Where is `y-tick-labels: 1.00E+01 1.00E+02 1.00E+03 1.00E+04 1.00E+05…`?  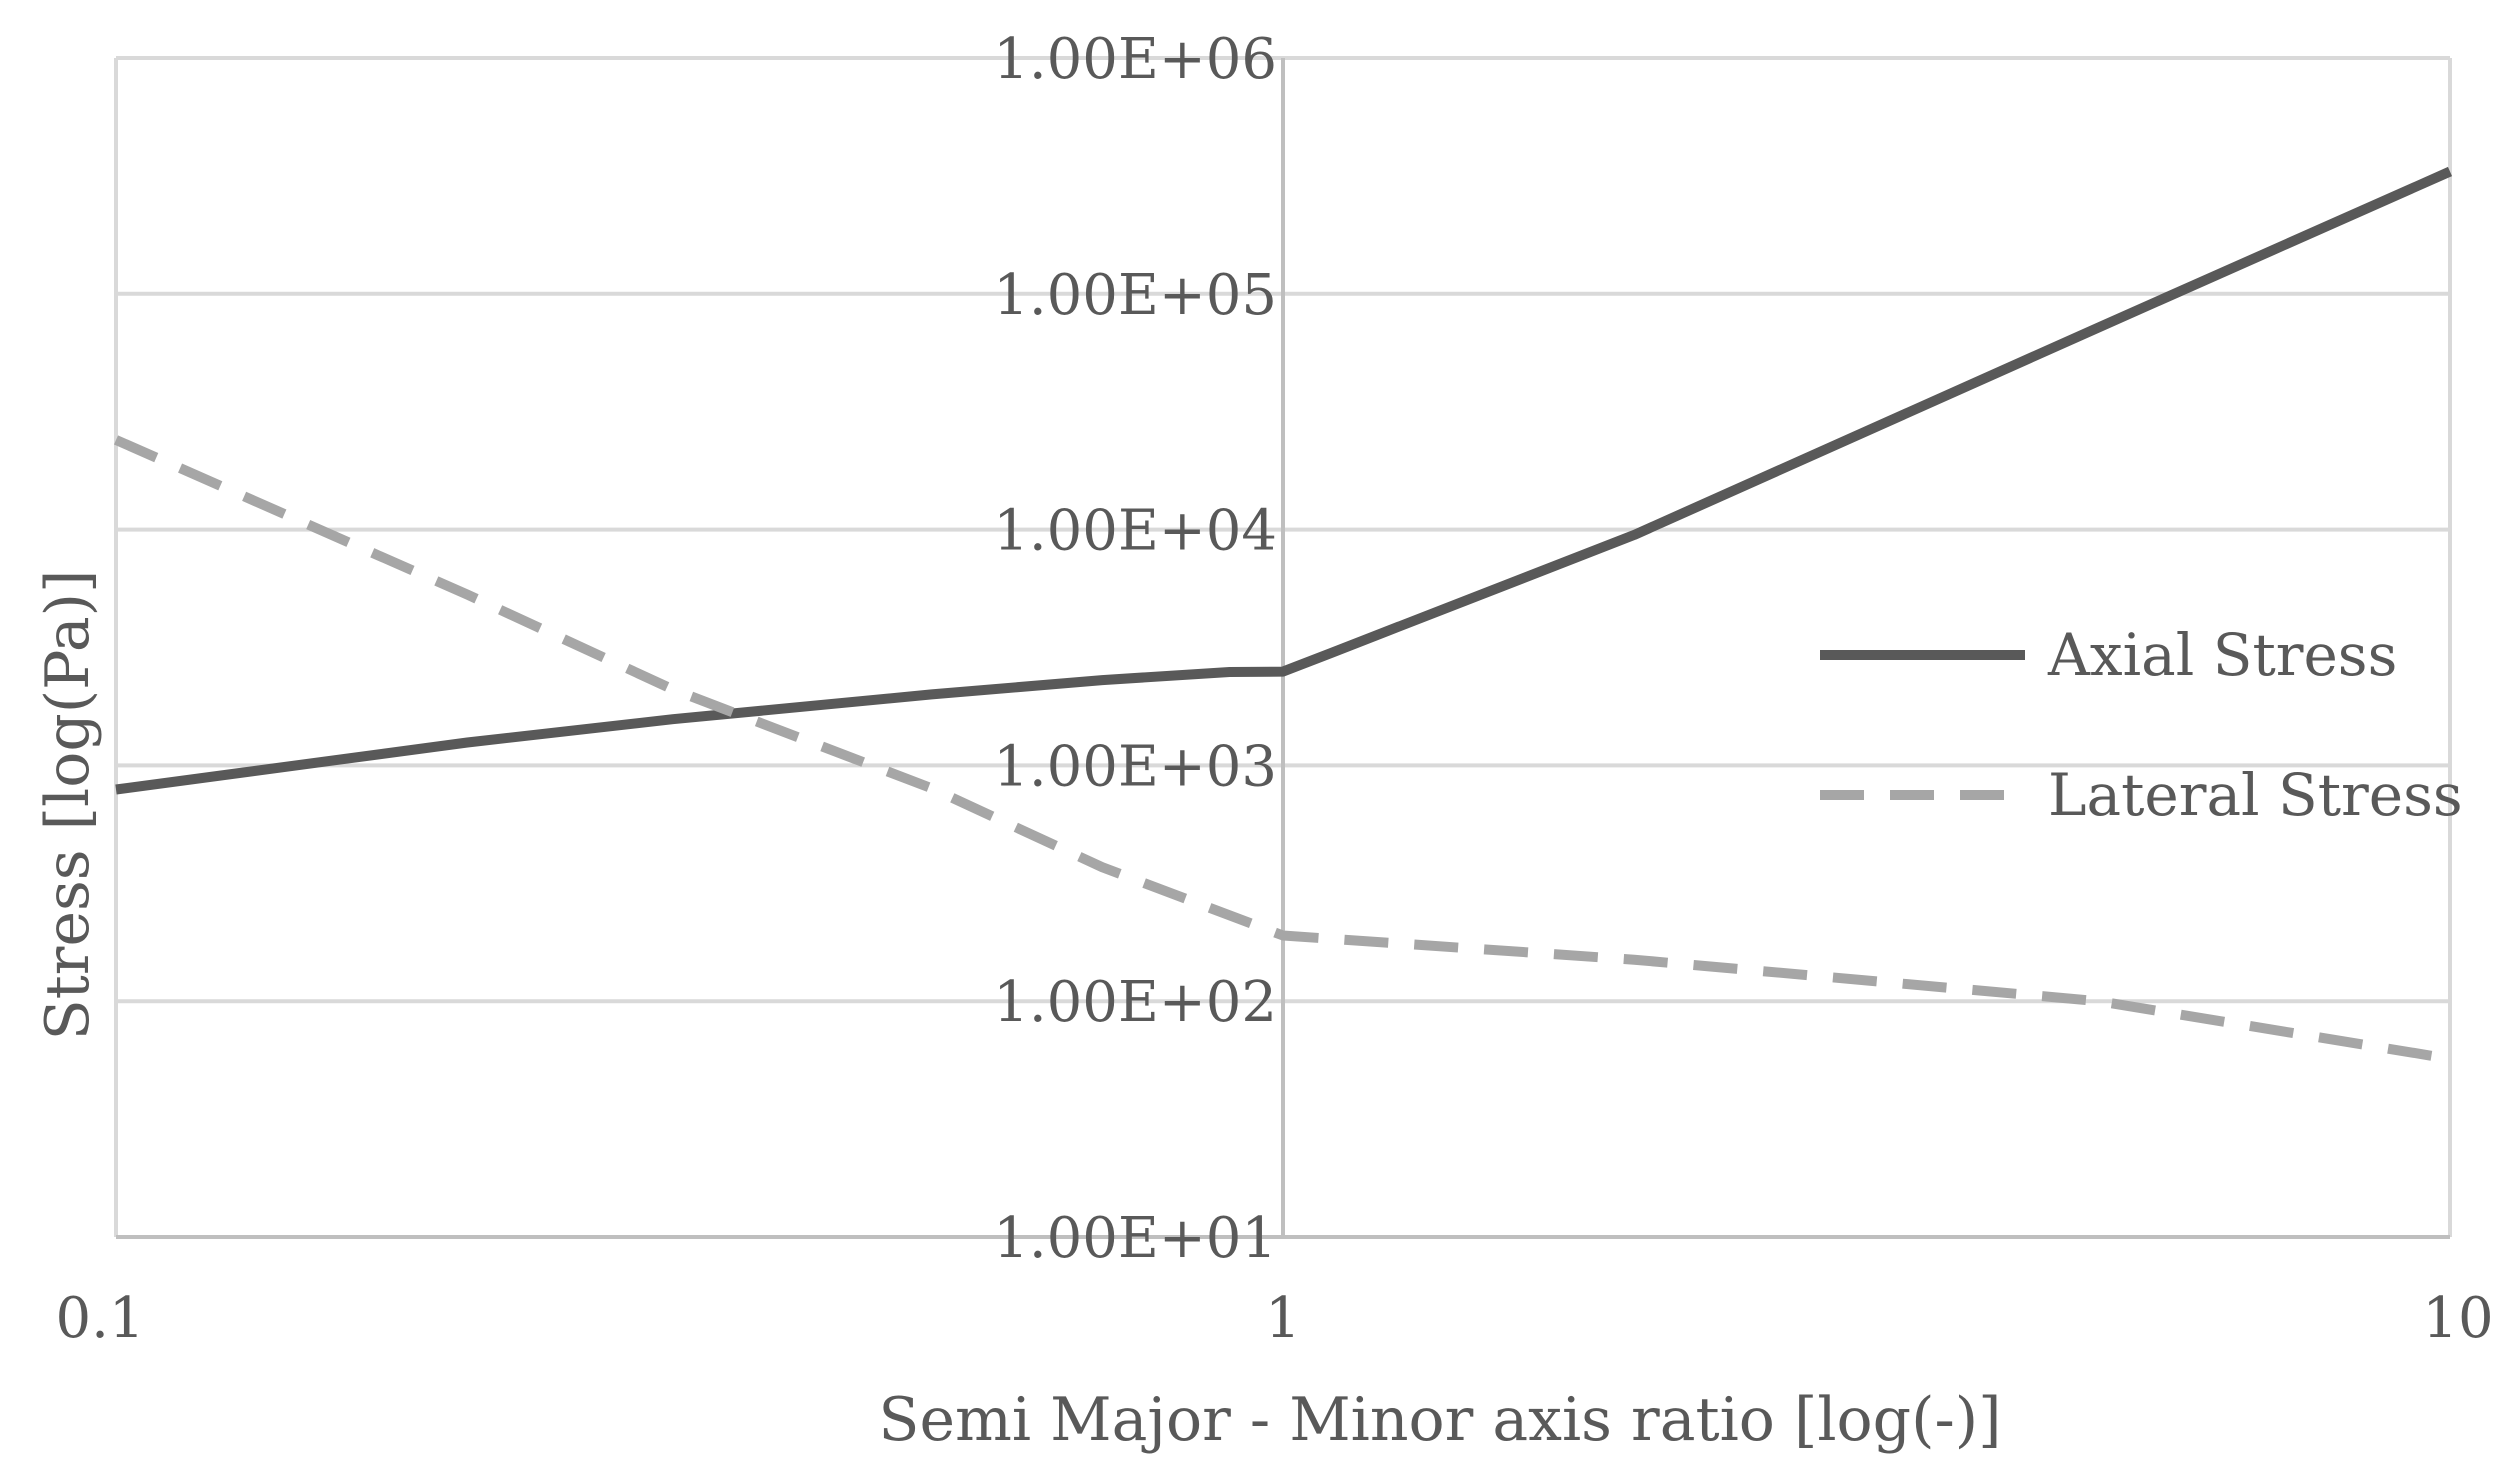
y-tick-labels: 1.00E+01 1.00E+02 1.00E+03 1.00E+04 1.00E+05… is located at coordinates (1135, 649).